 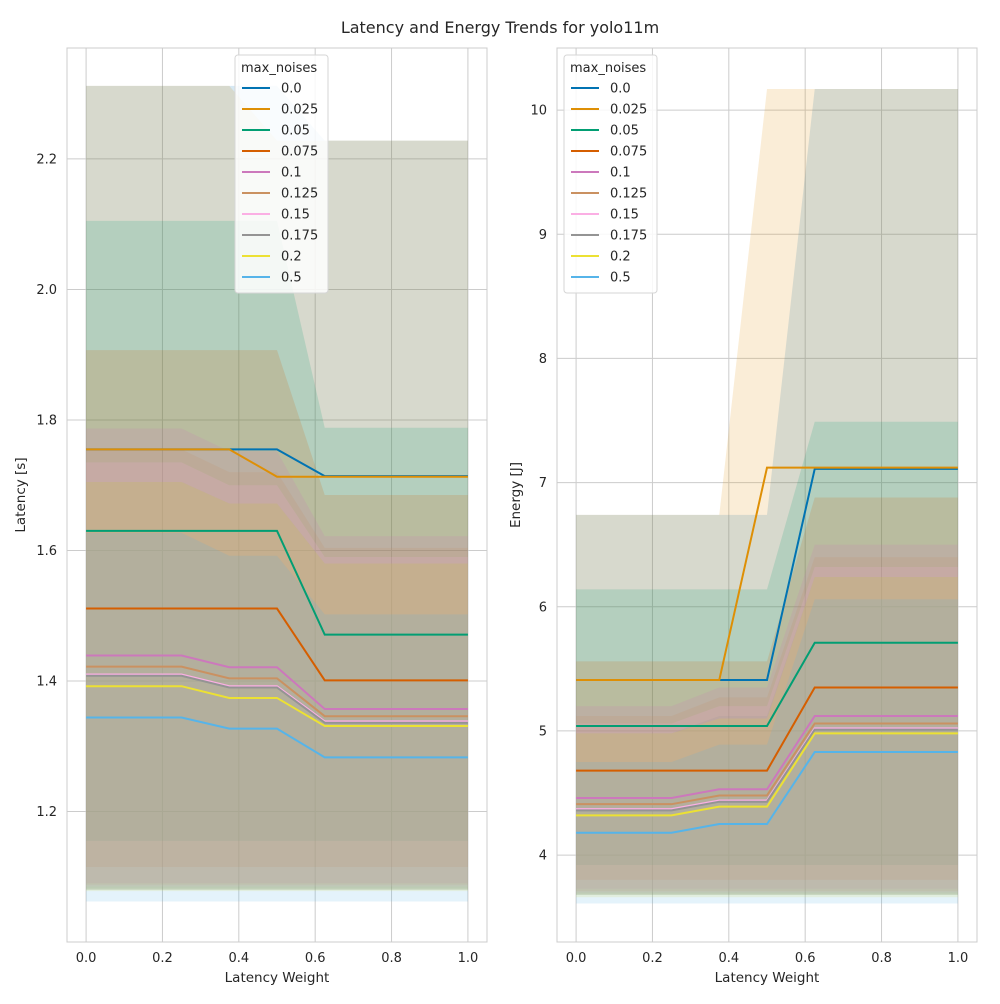 I want to click on y-tick-label: 1.4, so click(x=46, y=681).